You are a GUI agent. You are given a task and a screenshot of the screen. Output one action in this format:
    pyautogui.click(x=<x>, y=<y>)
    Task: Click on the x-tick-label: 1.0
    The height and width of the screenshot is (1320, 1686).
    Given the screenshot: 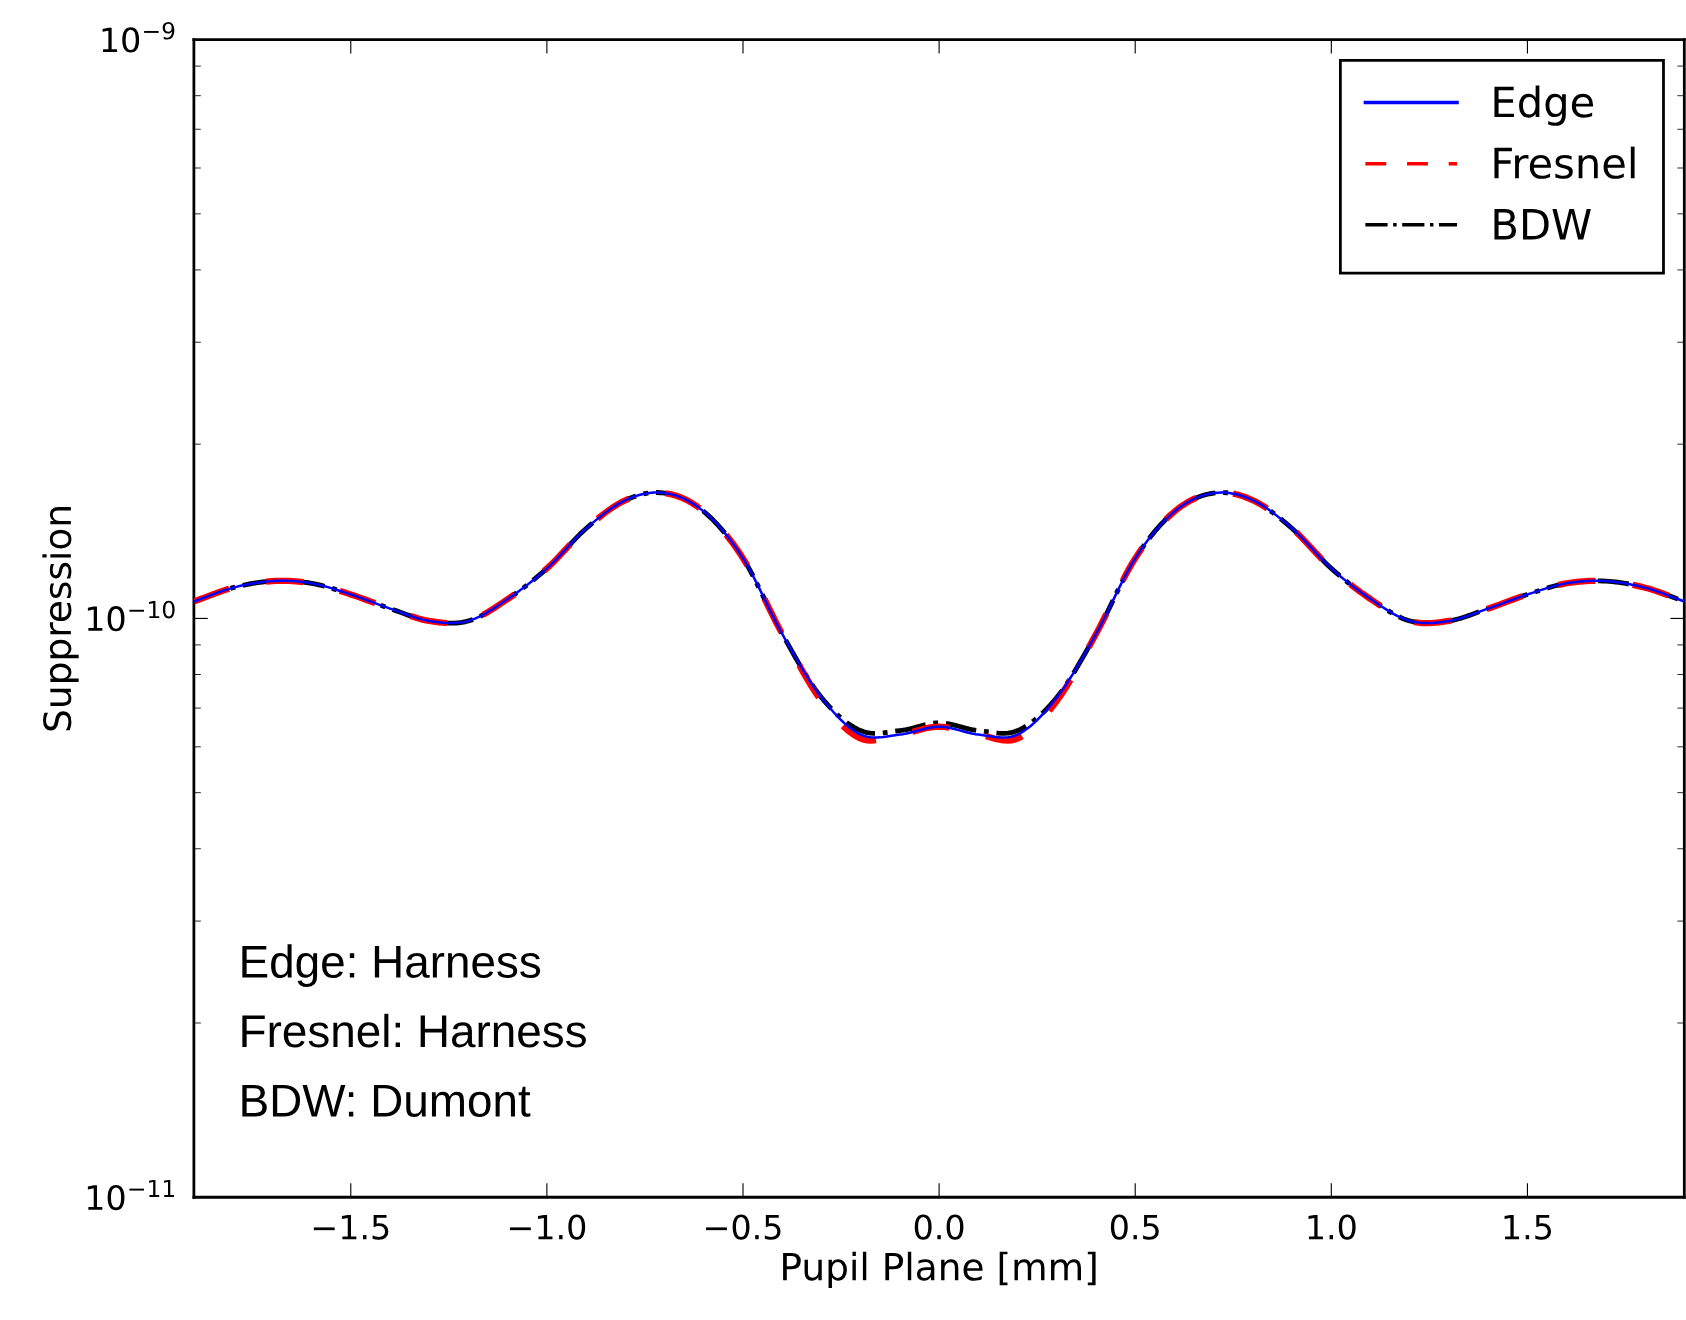 What is the action you would take?
    pyautogui.click(x=1332, y=1227)
    